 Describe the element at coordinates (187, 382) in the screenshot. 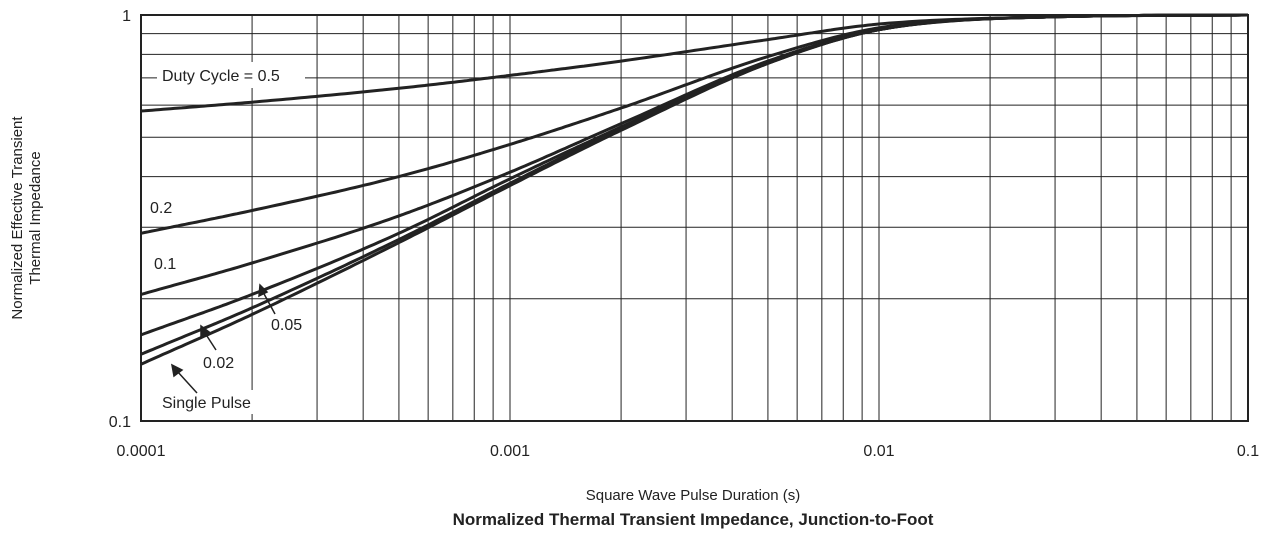

I see `arrow-single-pulse` at that location.